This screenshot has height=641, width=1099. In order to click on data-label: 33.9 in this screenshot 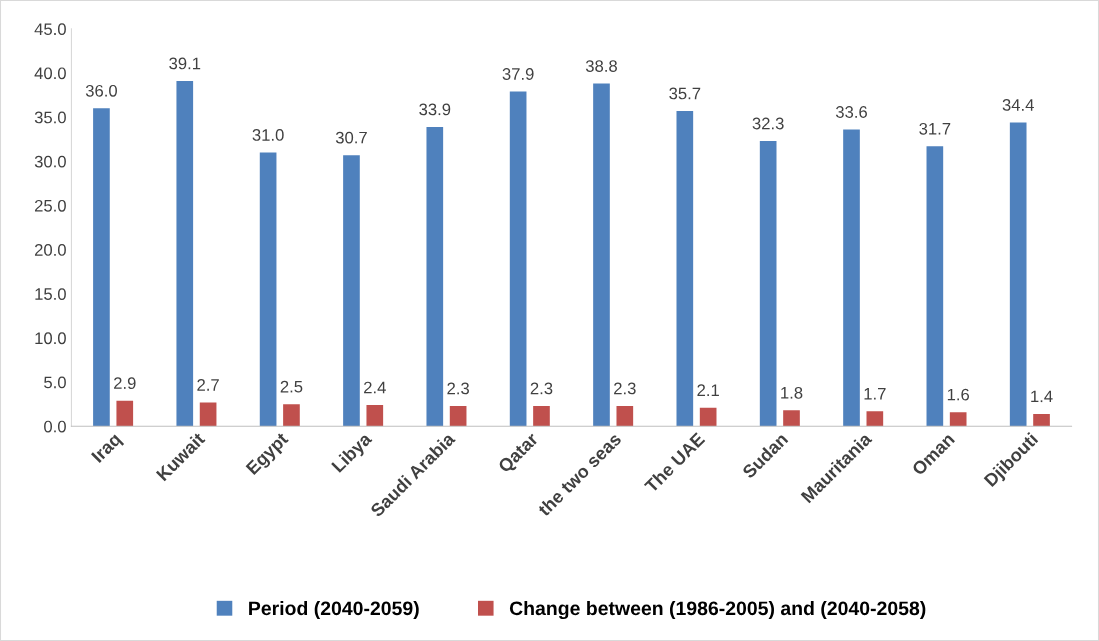, I will do `click(435, 109)`.